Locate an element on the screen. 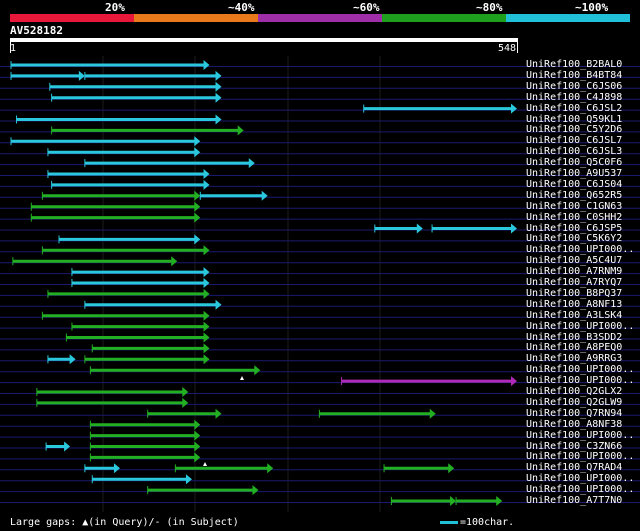 The image size is (640, 531). hit-label: UniRef100_C5Y2D6 is located at coordinates (574, 130).